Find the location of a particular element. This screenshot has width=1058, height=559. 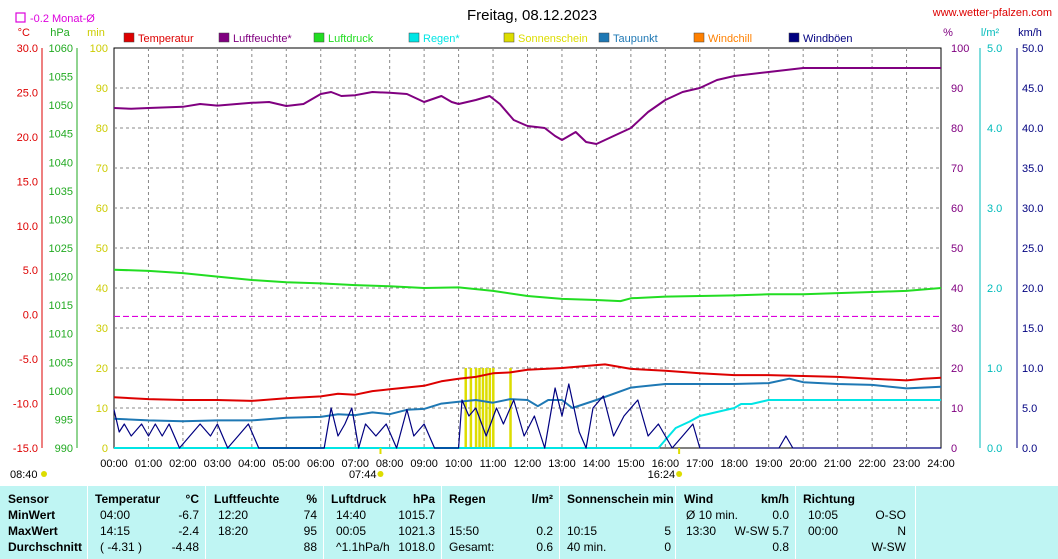

sunrise-label: 07:44 is located at coordinates (363, 475).